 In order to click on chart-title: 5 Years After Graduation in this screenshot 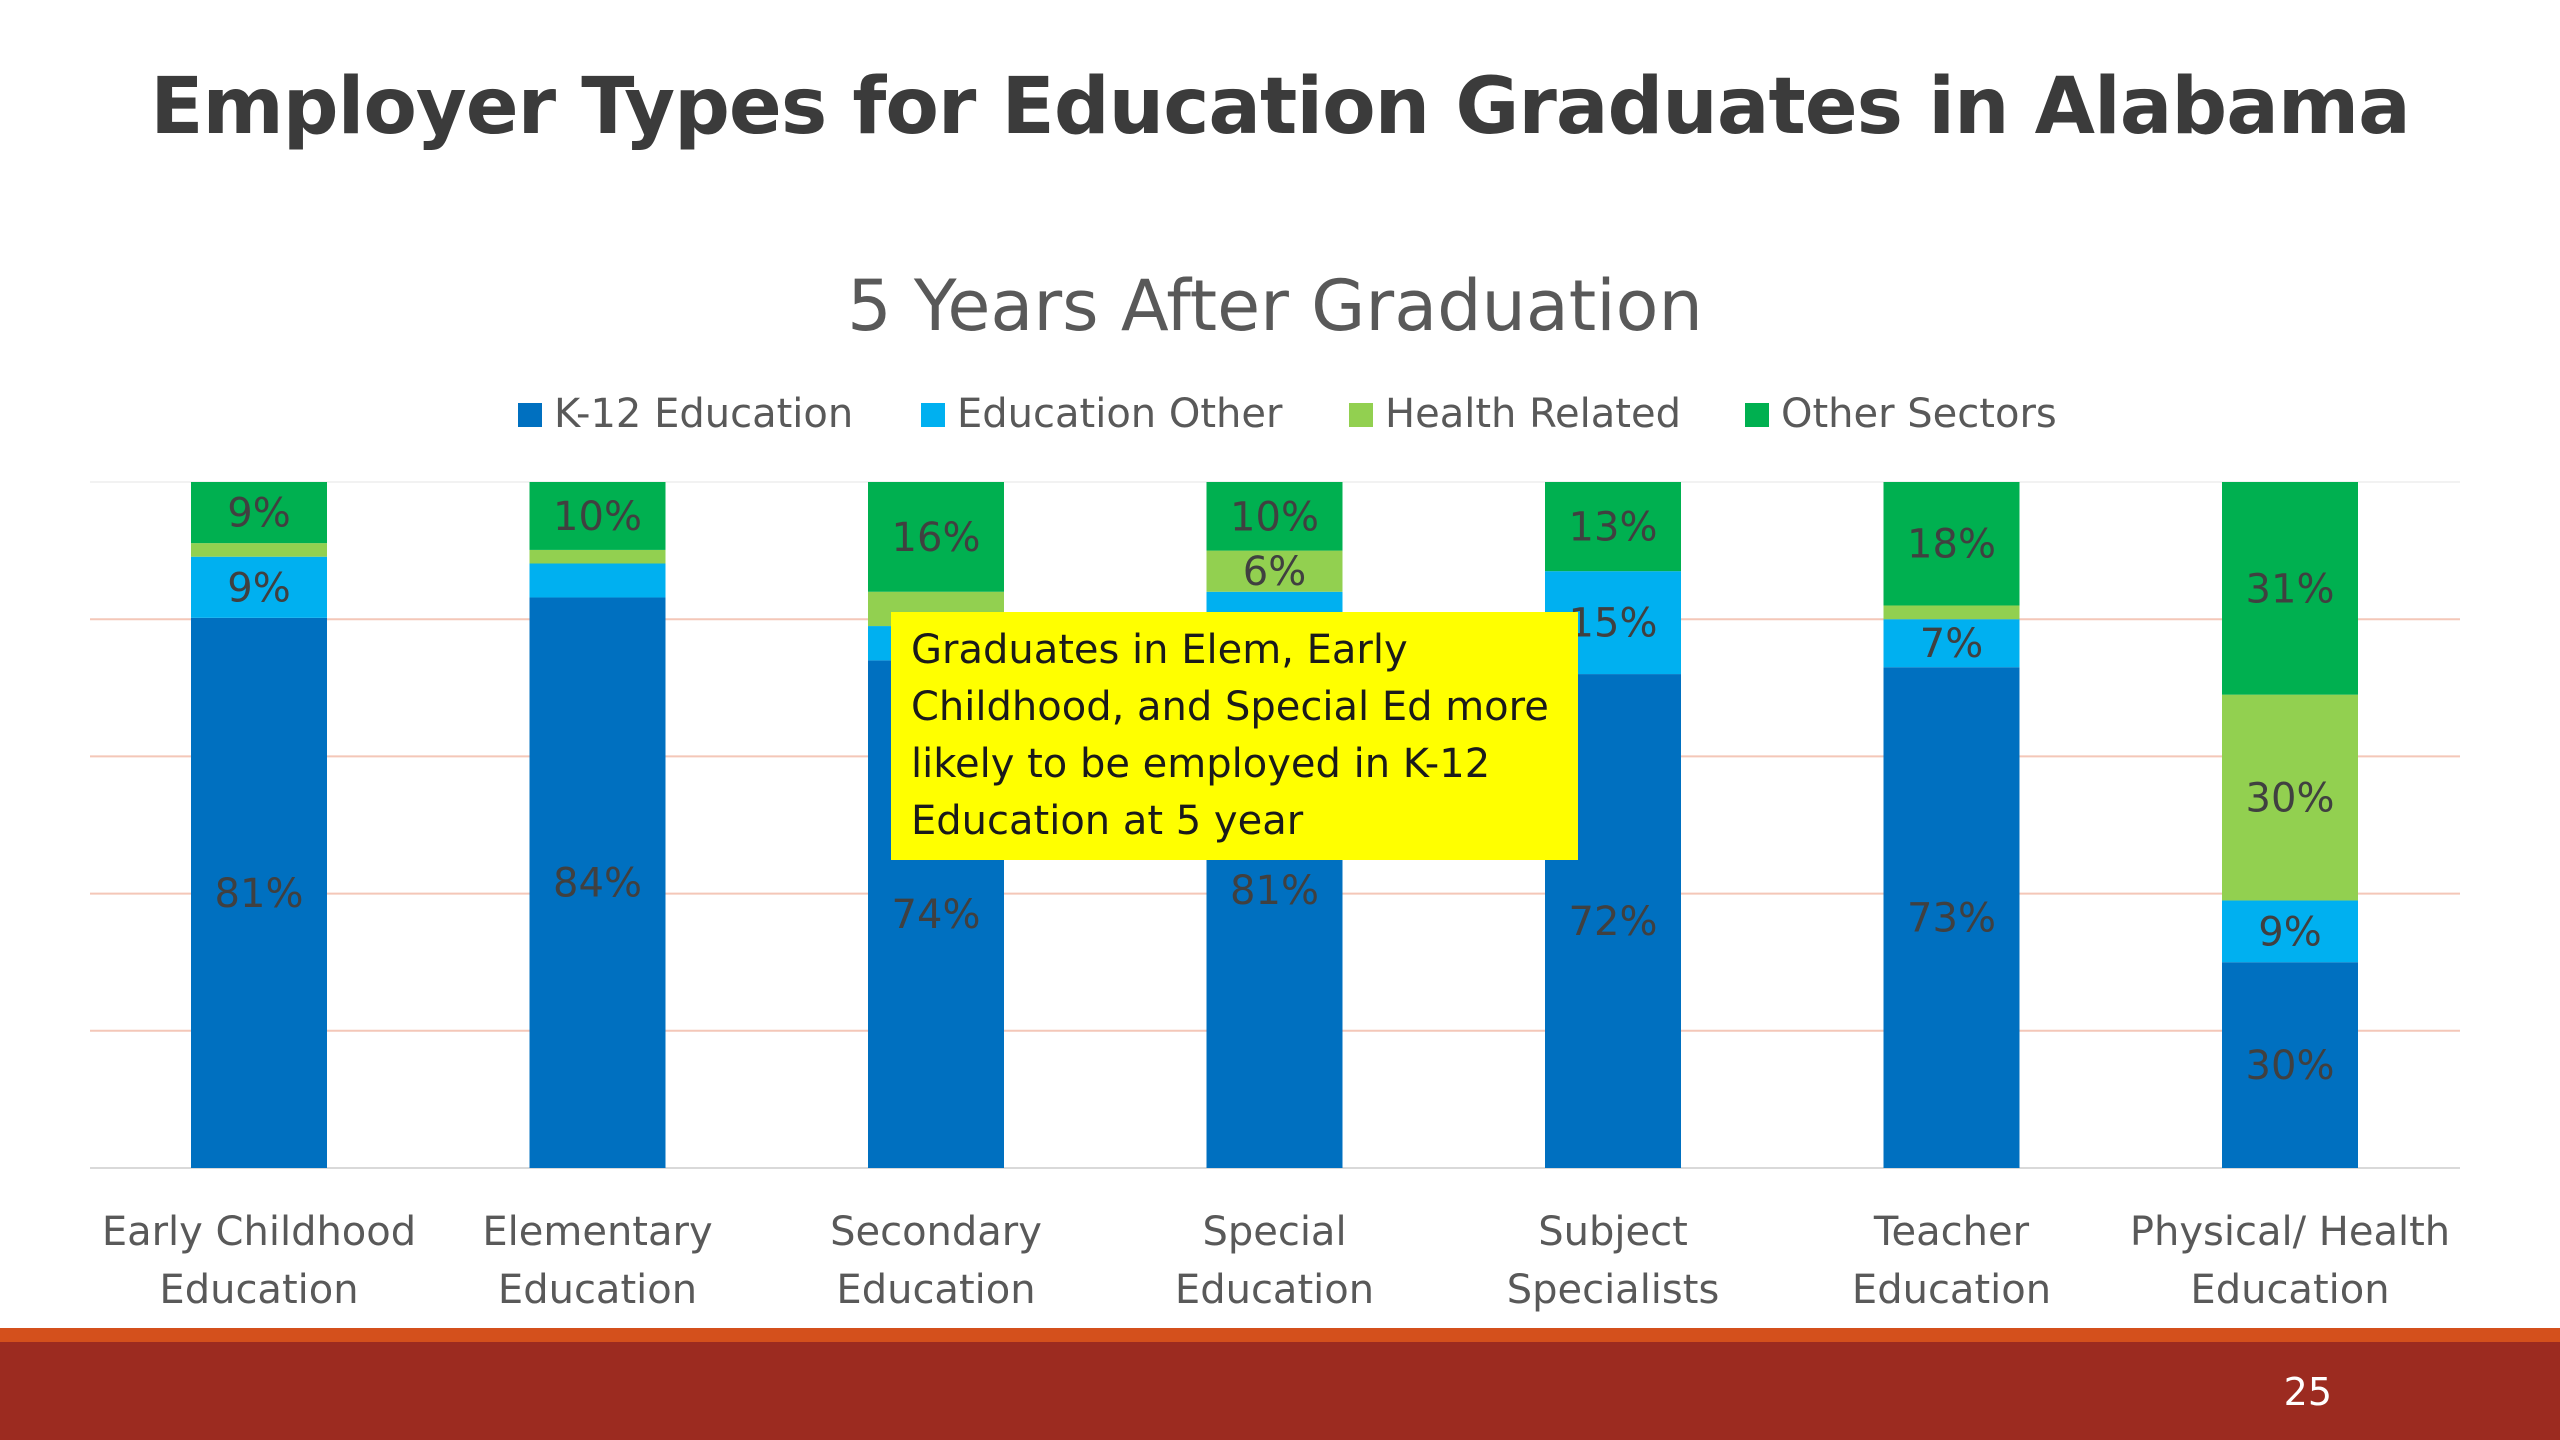, I will do `click(1275, 306)`.